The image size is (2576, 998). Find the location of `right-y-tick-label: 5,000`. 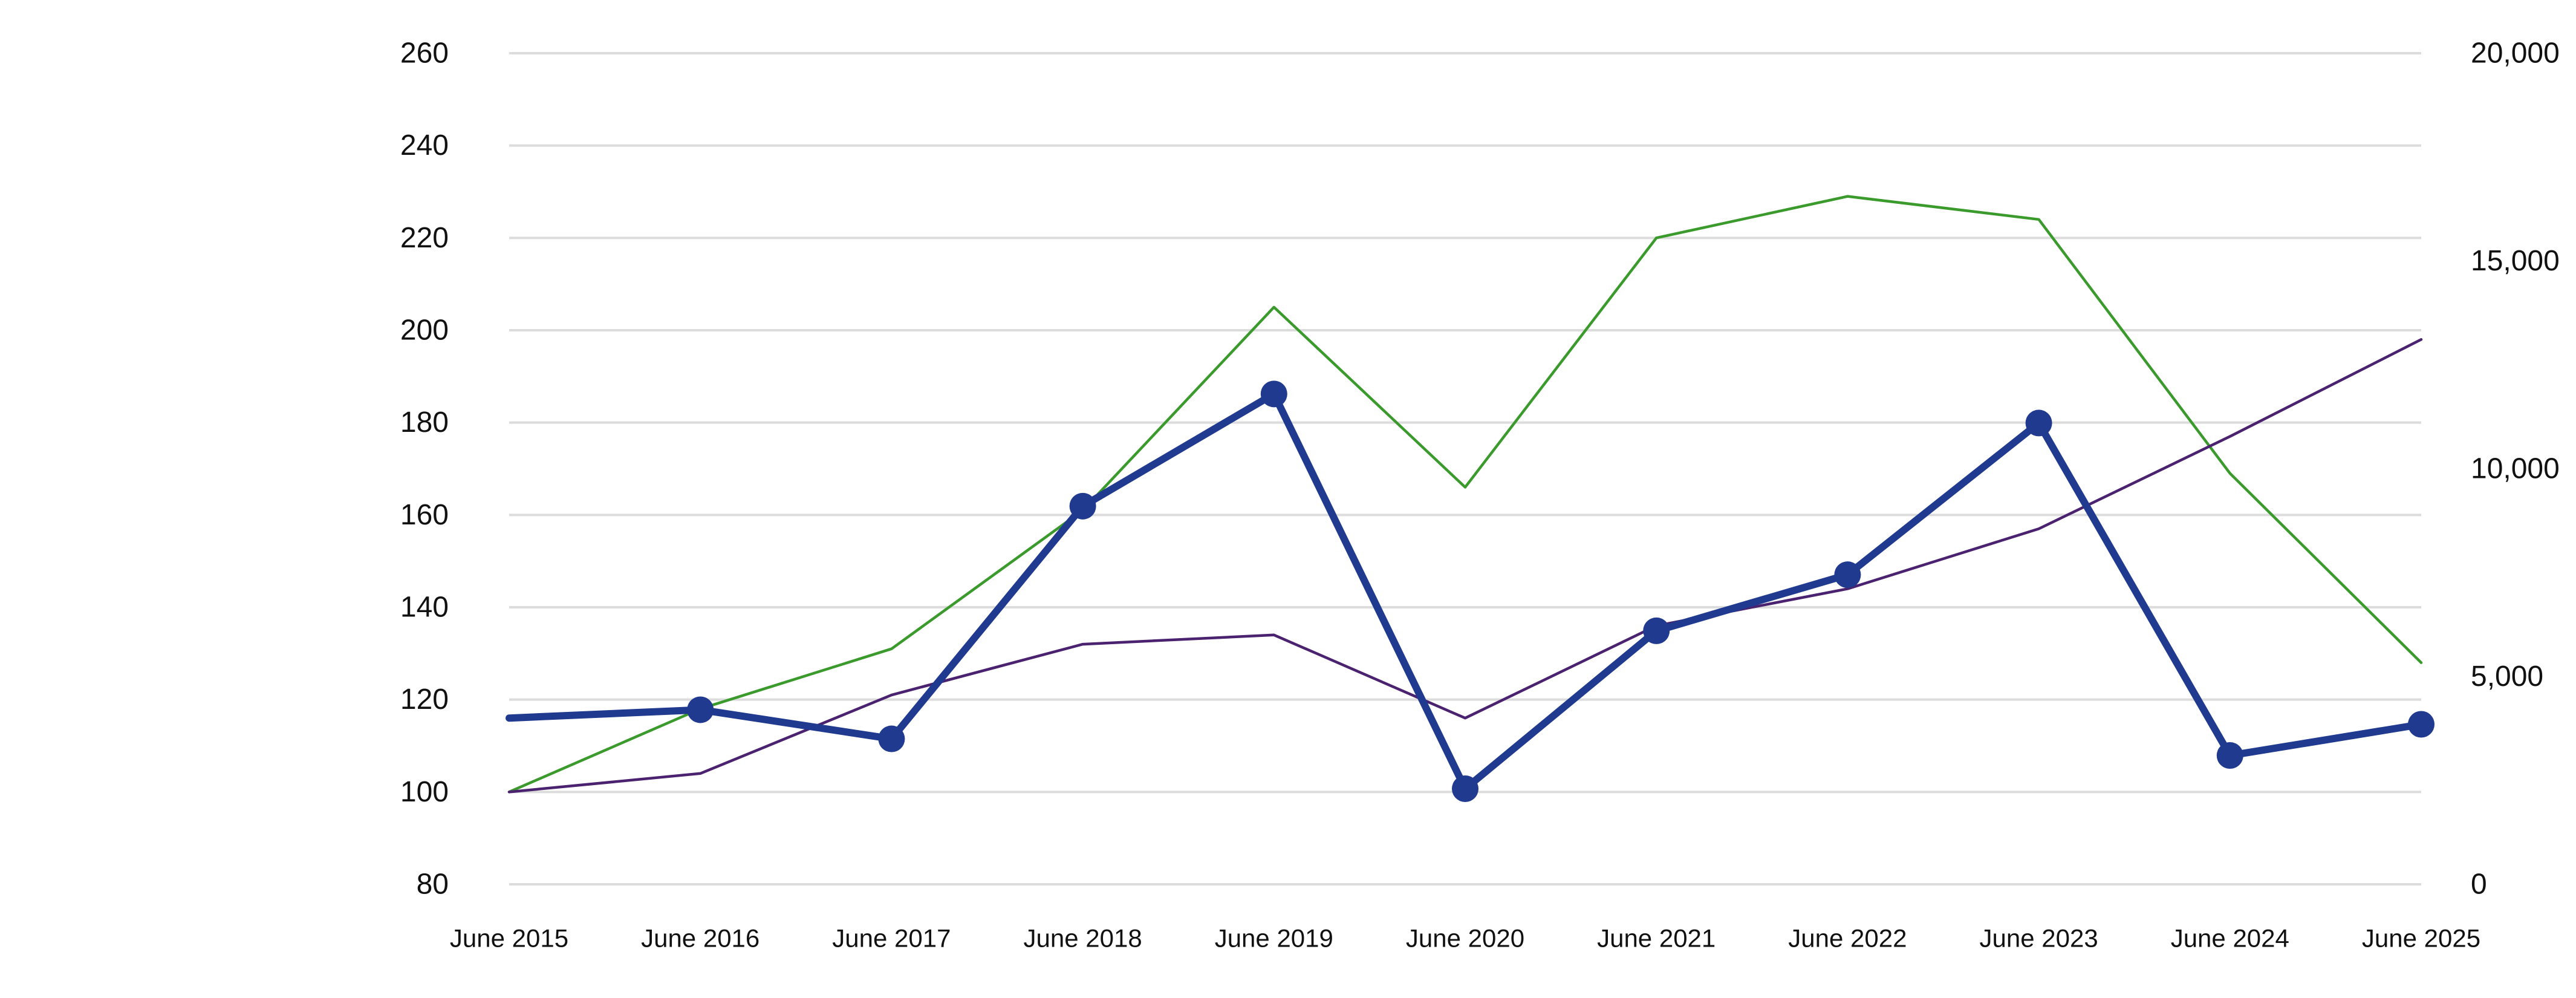

right-y-tick-label: 5,000 is located at coordinates (2507, 676).